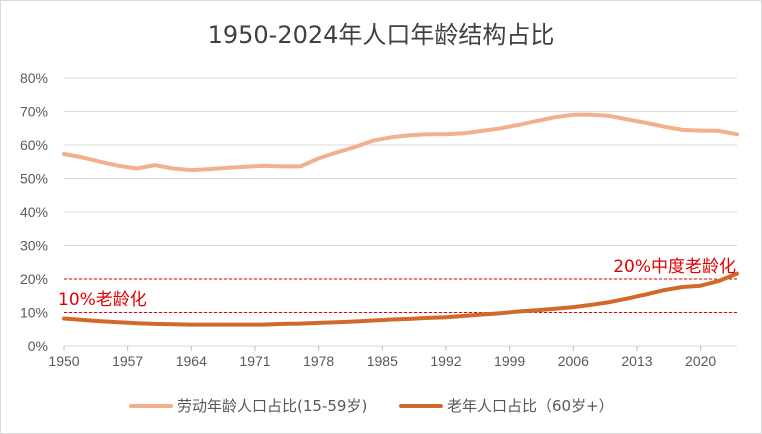  What do you see at coordinates (254, 361) in the screenshot?
I see `x-tick-label: 1971` at bounding box center [254, 361].